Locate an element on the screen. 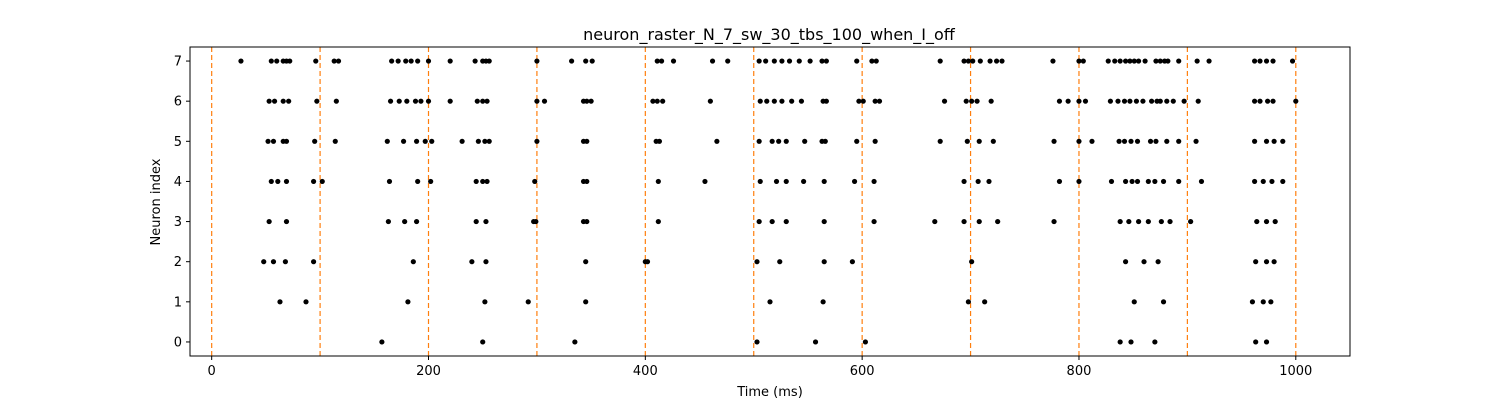  x-tick-label: 200 is located at coordinates (428, 371).